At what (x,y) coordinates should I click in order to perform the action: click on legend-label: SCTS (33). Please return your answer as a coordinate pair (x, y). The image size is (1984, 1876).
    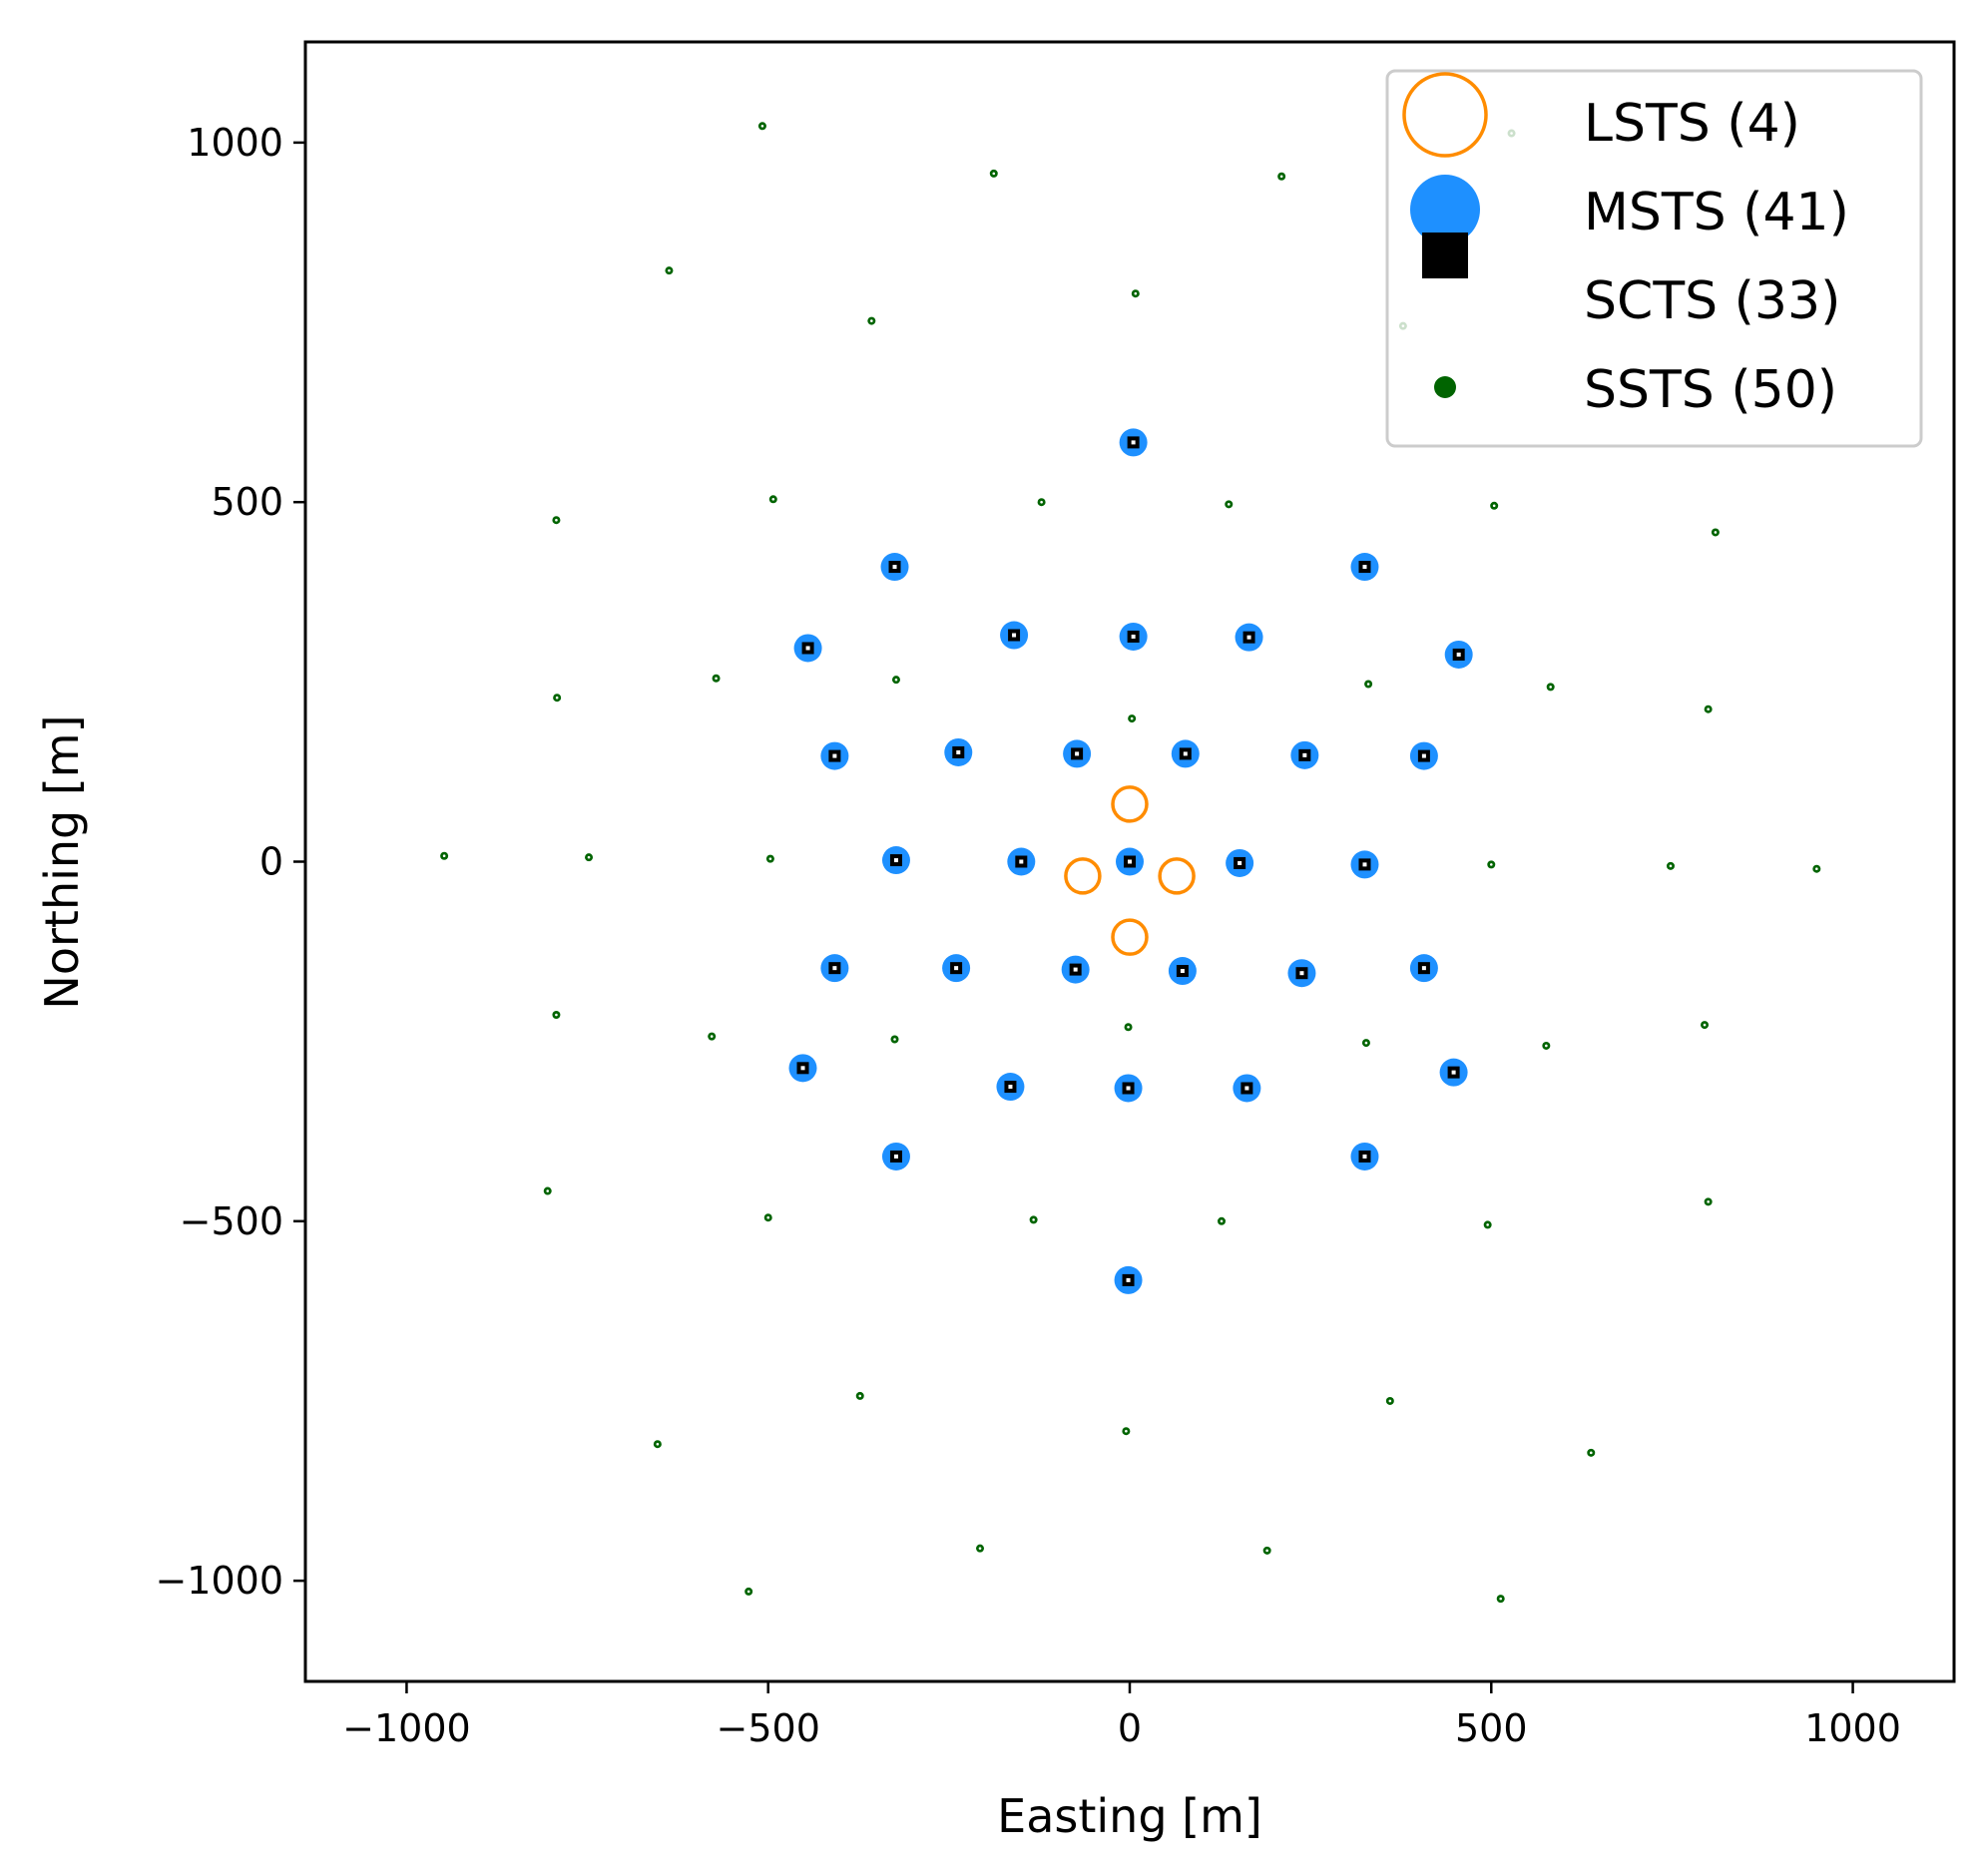
    Looking at the image, I should click on (1712, 301).